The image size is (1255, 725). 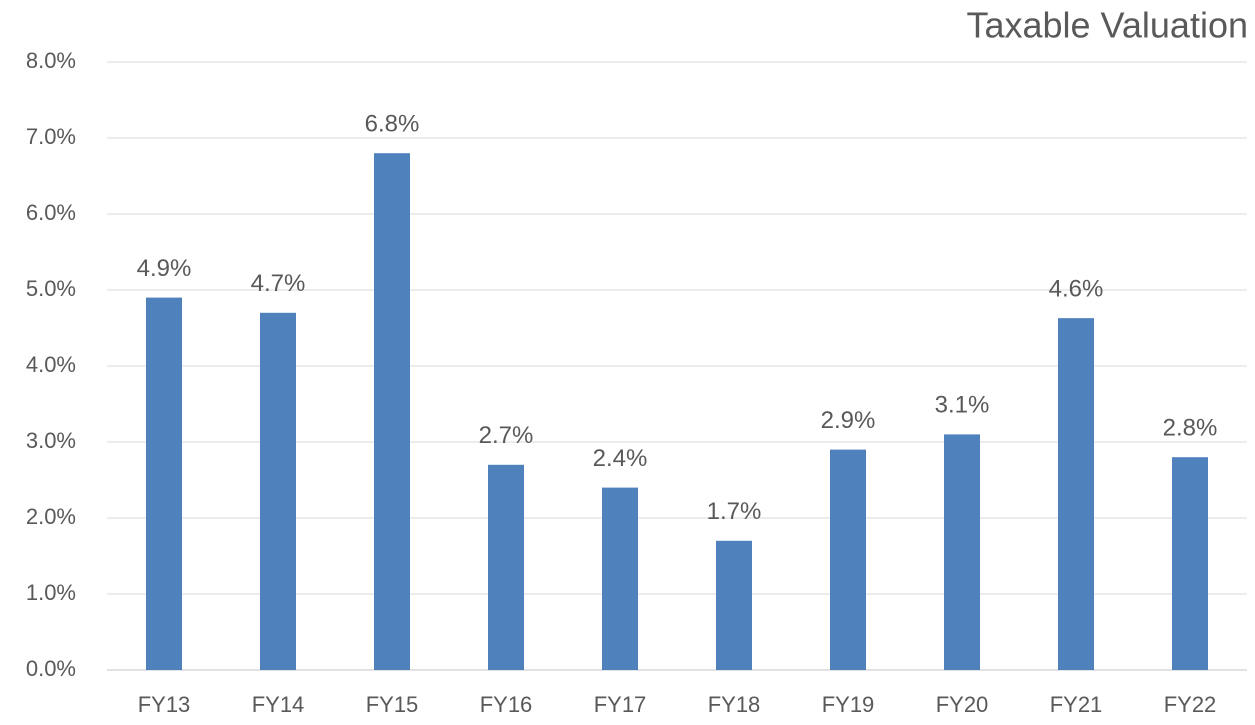 What do you see at coordinates (278, 283) in the screenshot?
I see `data-label: 4.7%` at bounding box center [278, 283].